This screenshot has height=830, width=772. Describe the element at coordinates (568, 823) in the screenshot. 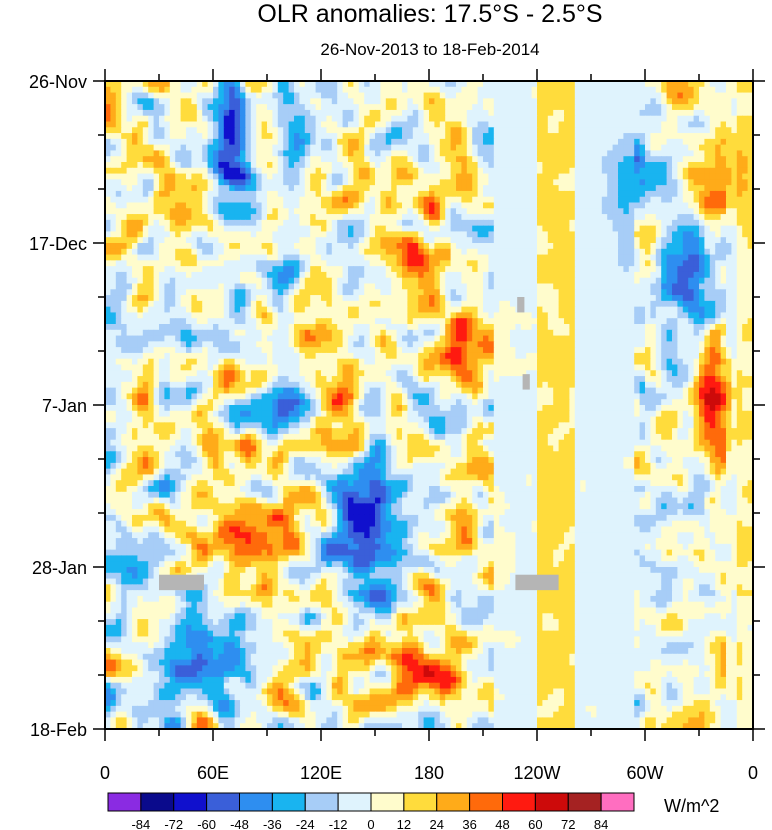

I see `colorbar-label: 72` at that location.